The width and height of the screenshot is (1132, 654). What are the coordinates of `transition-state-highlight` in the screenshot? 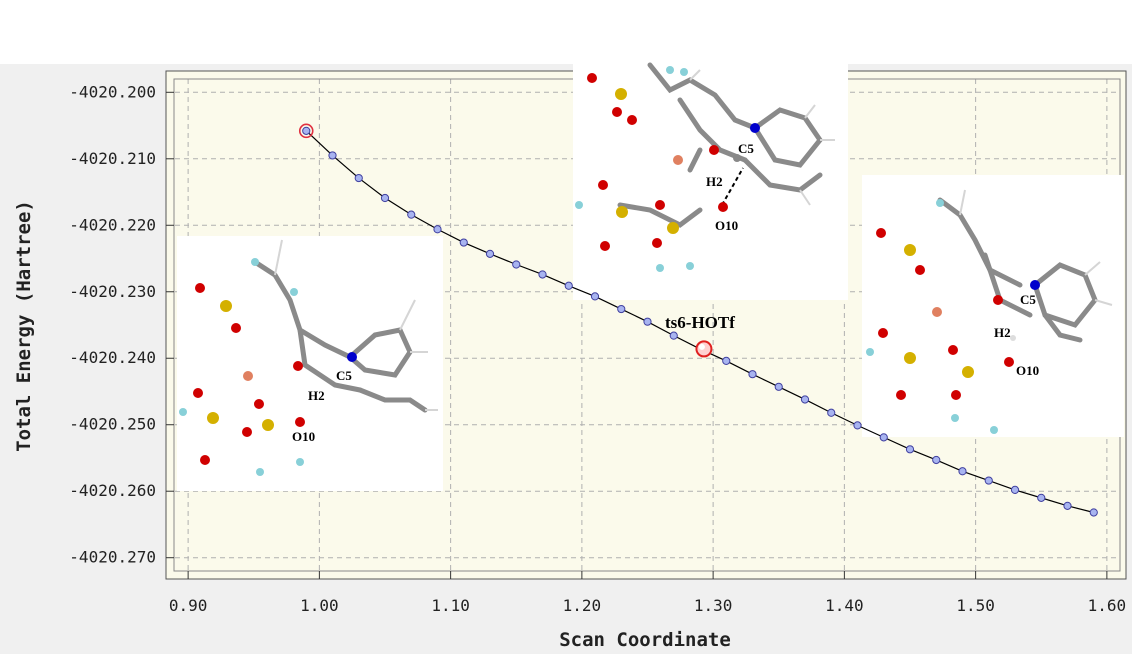 It's located at (701, 346).